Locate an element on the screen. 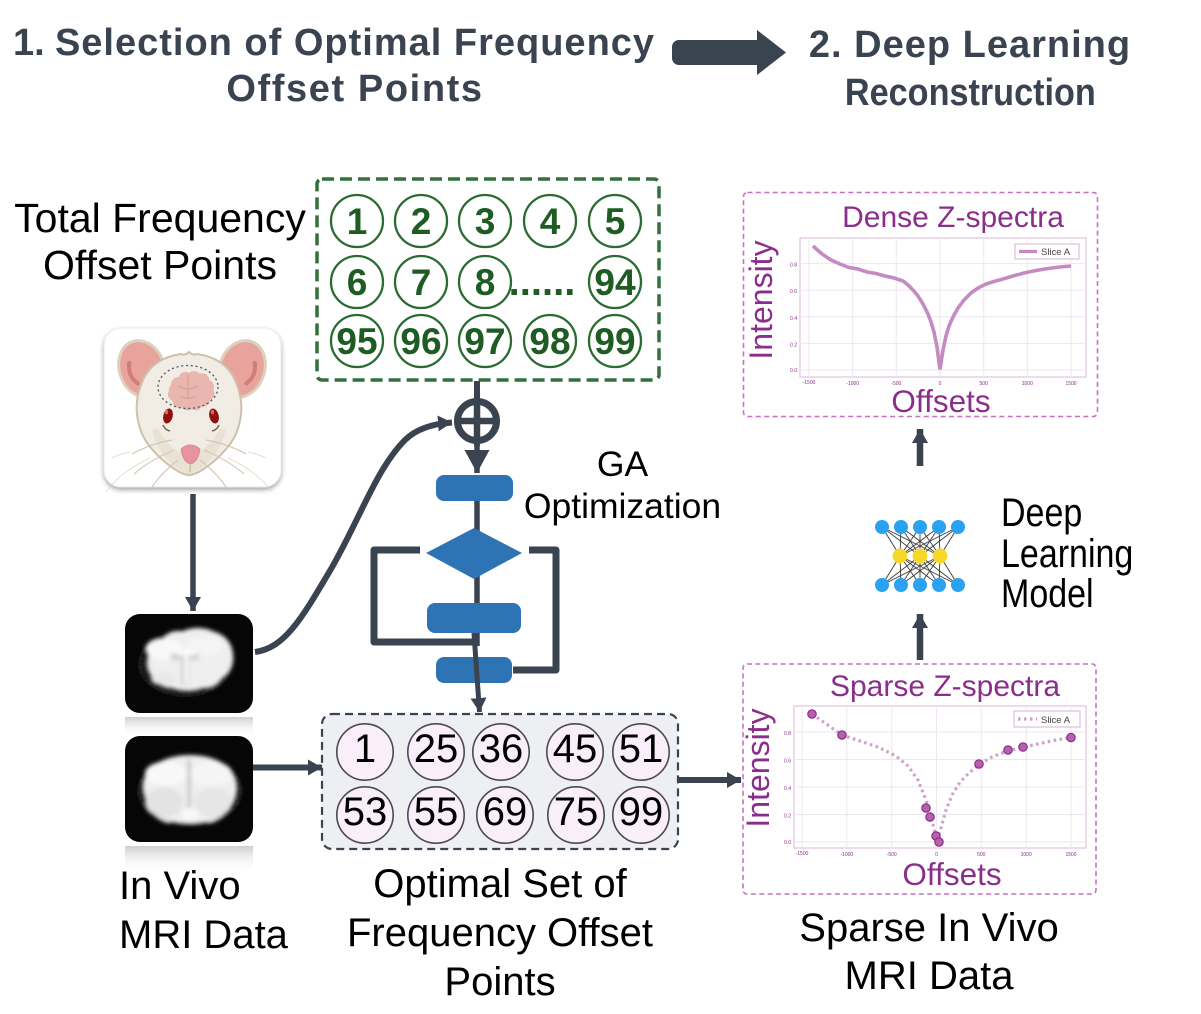 This screenshot has width=1201, height=1014. svg-text: 53 is located at coordinates (365, 812).